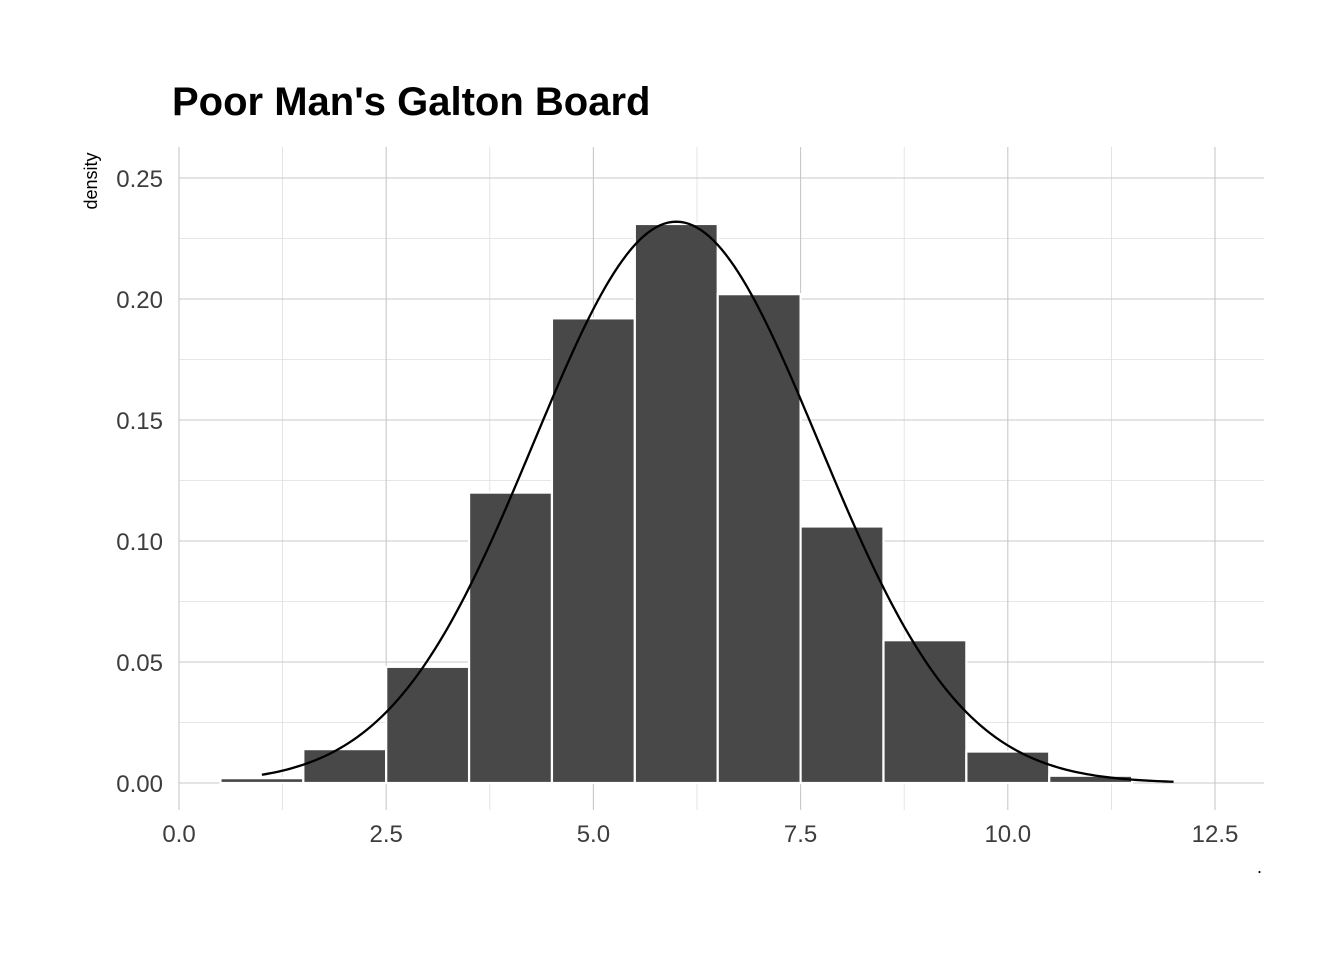 This screenshot has height=960, width=1344. I want to click on y-tick-label: 0.05, so click(139, 663).